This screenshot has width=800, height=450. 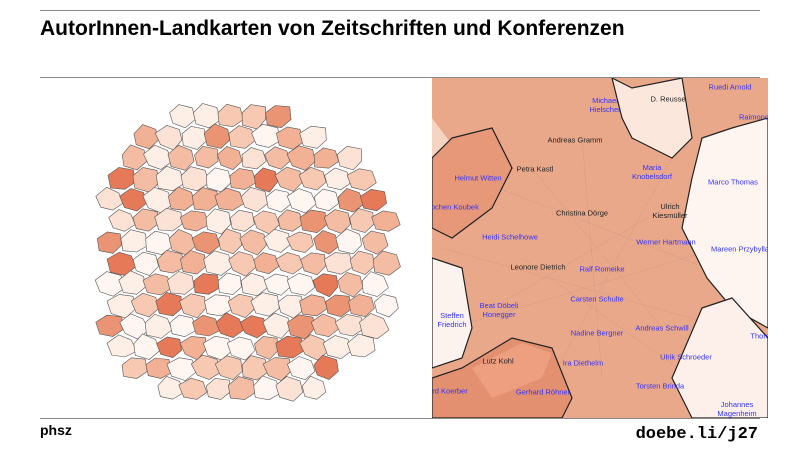 I want to click on author-label: Thors, so click(x=759, y=336).